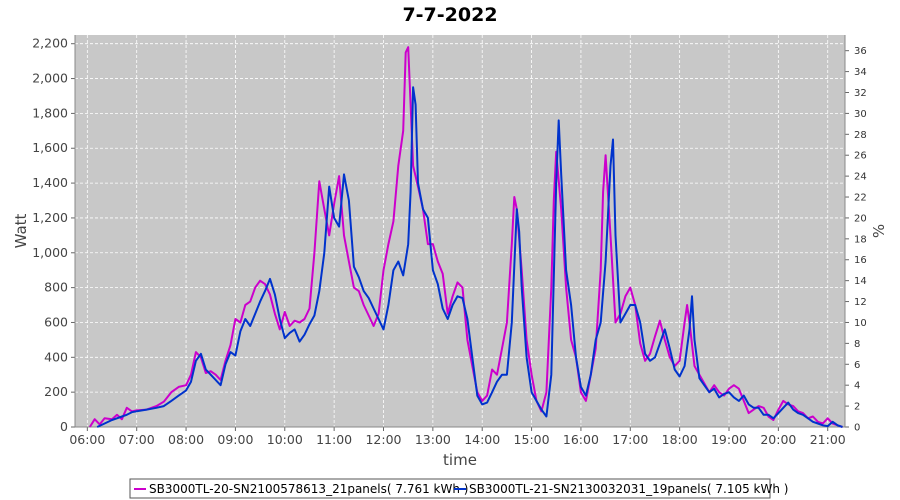 The height and width of the screenshot is (500, 900). Describe the element at coordinates (828, 439) in the screenshot. I see `x-tick-label: 21:00` at that location.